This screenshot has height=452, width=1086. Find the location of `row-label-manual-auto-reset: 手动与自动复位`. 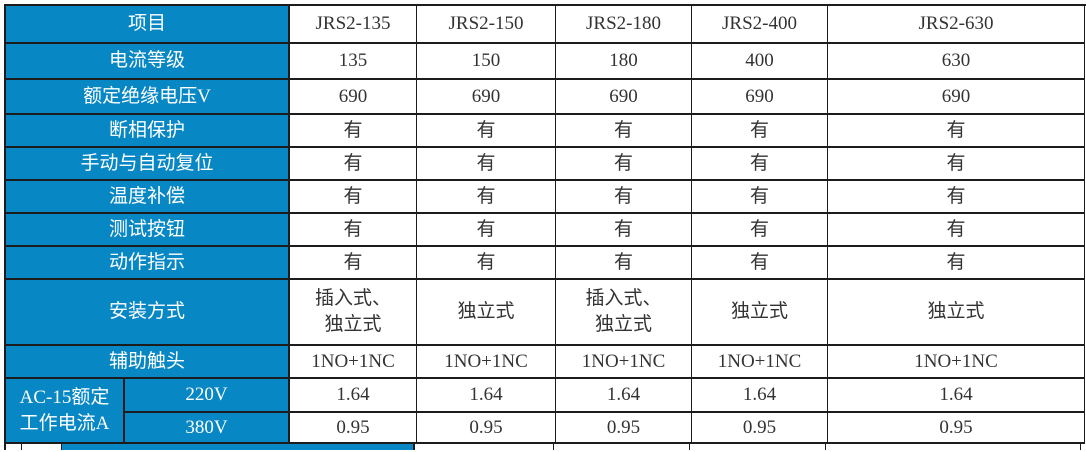

row-label-manual-auto-reset: 手动与自动复位 is located at coordinates (148, 164).